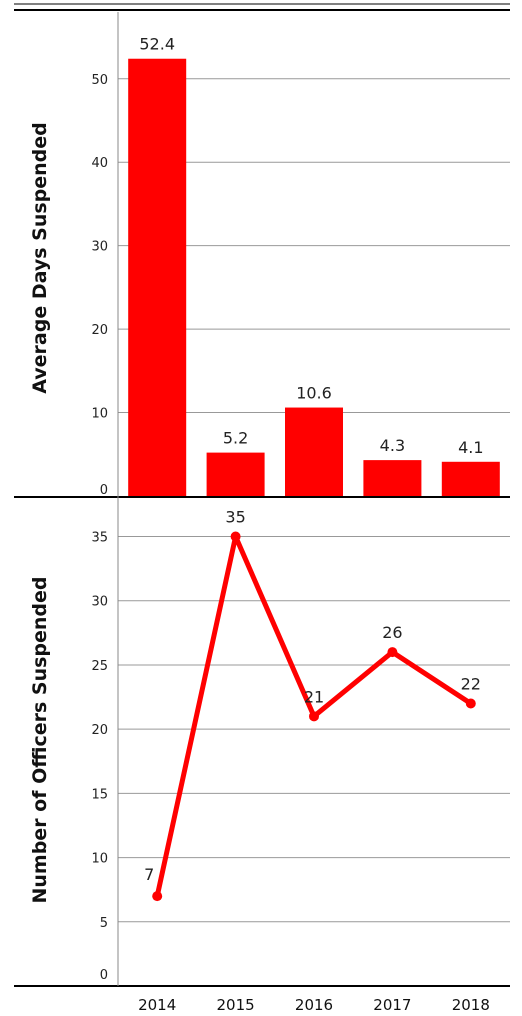 This screenshot has width=522, height=1016. I want to click on x-tick-2016: 2016, so click(314, 1005).